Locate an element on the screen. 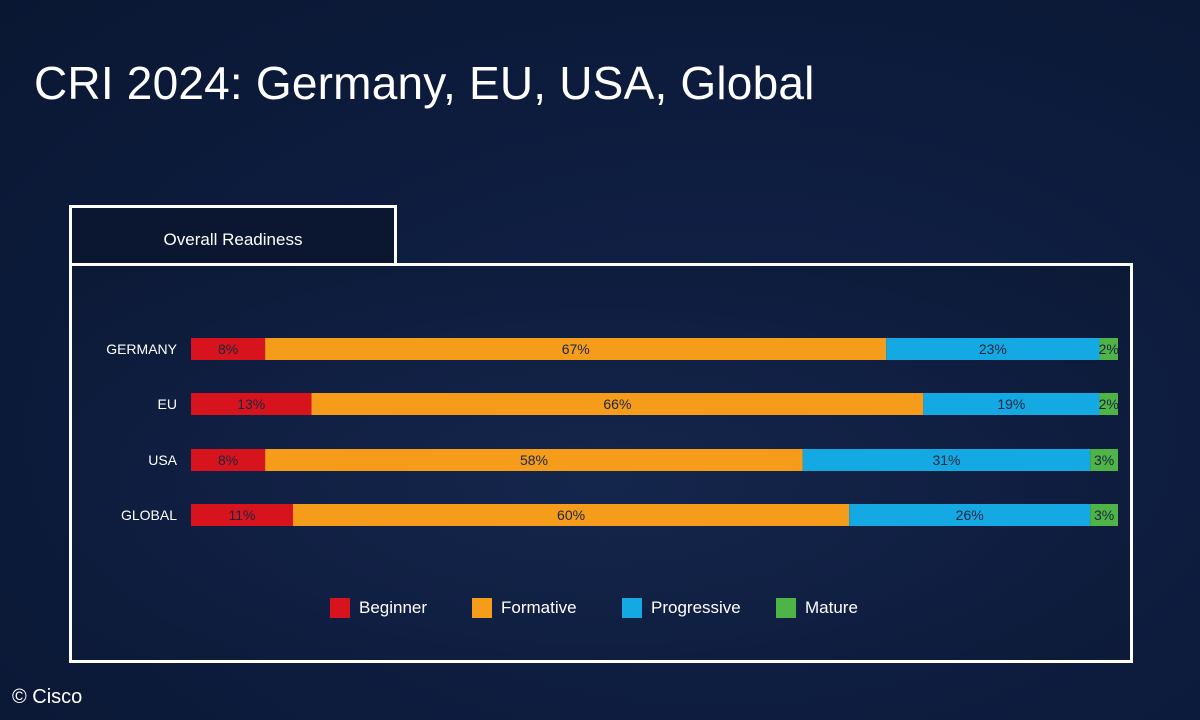 This screenshot has width=1200, height=720. data-label-germany-formative: 67% is located at coordinates (576, 349).